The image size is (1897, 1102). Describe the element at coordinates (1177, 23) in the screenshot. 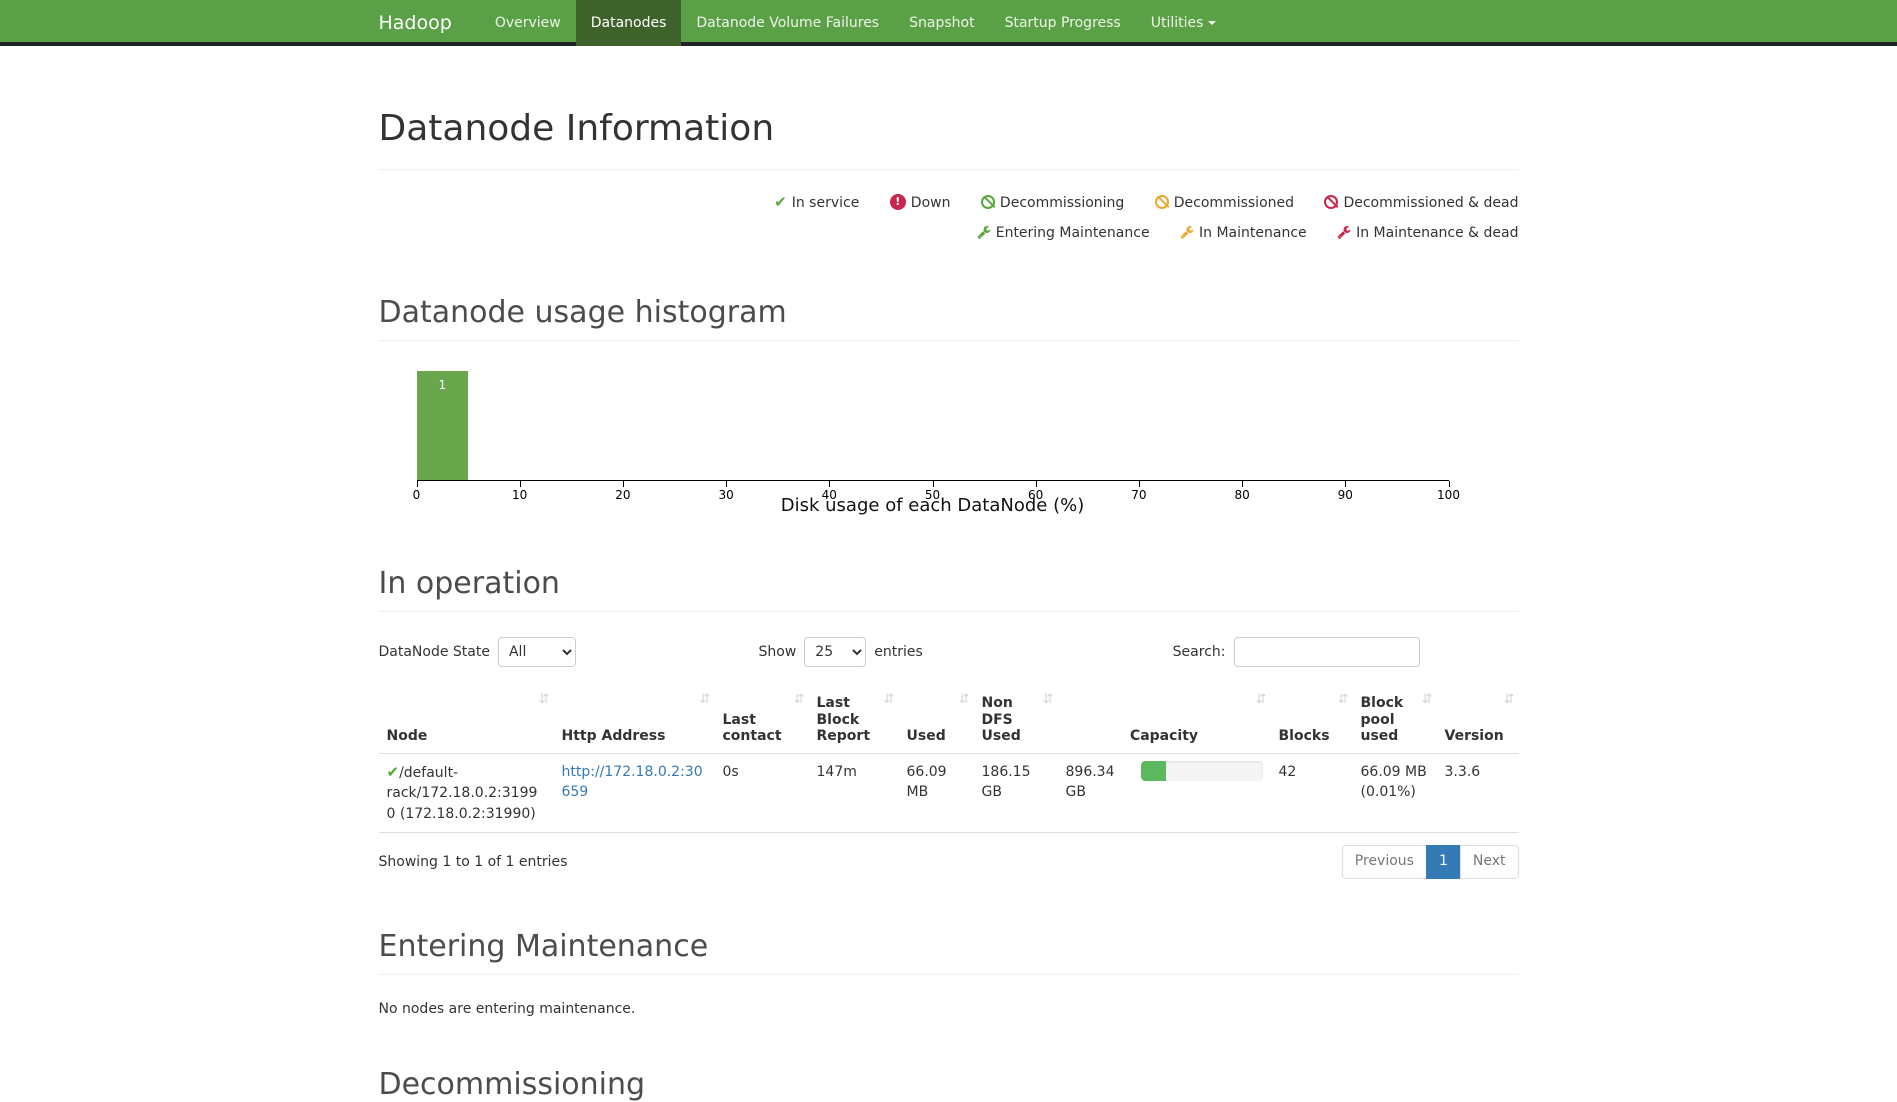

I see `nav-item-utilities-label: Utilities` at that location.